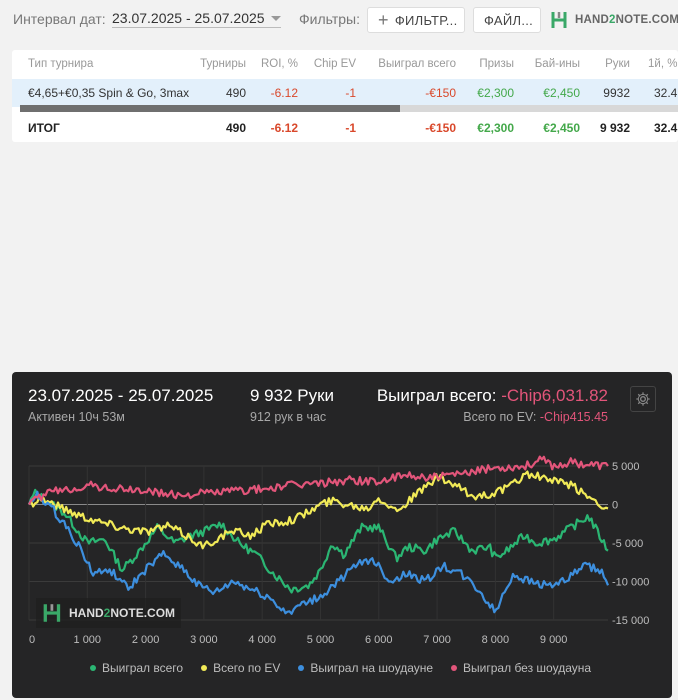 The height and width of the screenshot is (700, 678). I want to click on cell-tournaments: 490, so click(235, 93).